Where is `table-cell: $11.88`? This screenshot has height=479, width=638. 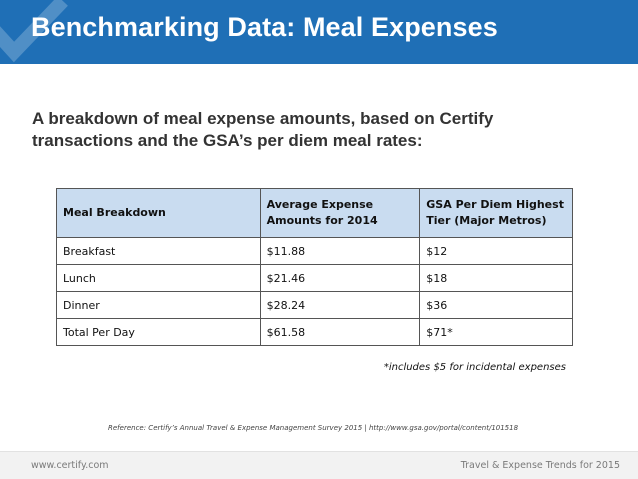 table-cell: $11.88 is located at coordinates (340, 251).